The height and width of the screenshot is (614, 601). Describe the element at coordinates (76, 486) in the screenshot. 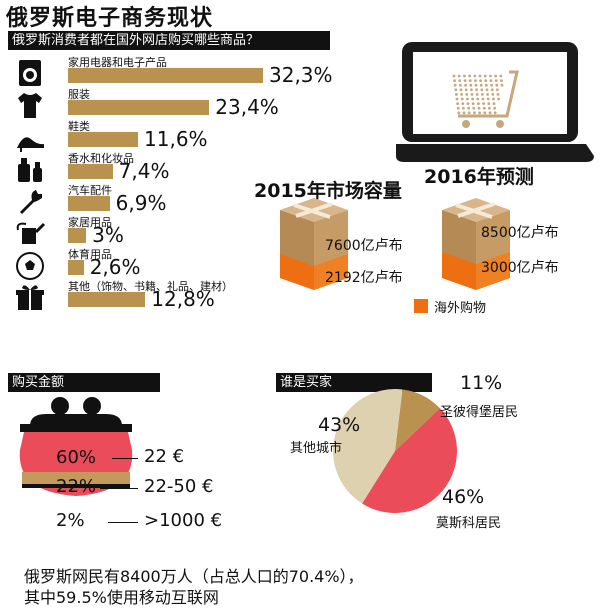

I see `spending-pct-2: 22%` at that location.